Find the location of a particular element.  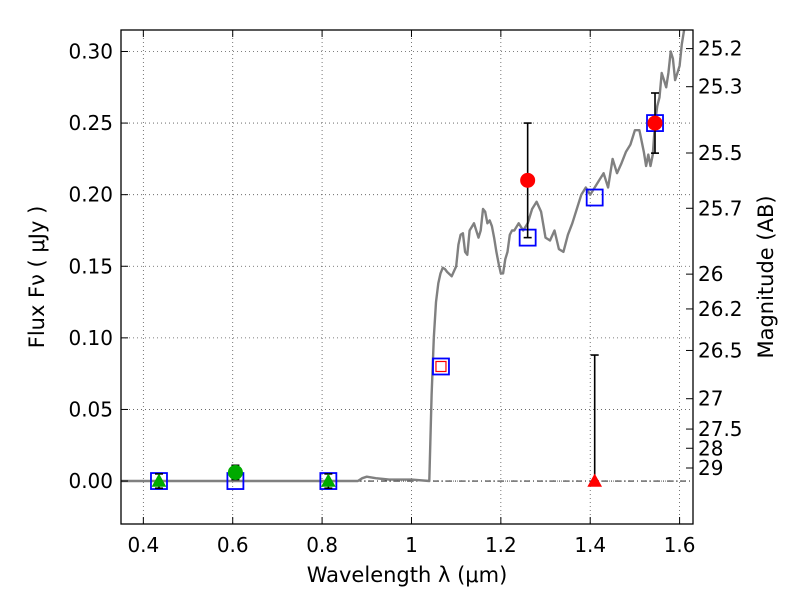

y-tick-label: 0.30 is located at coordinates (90, 51).